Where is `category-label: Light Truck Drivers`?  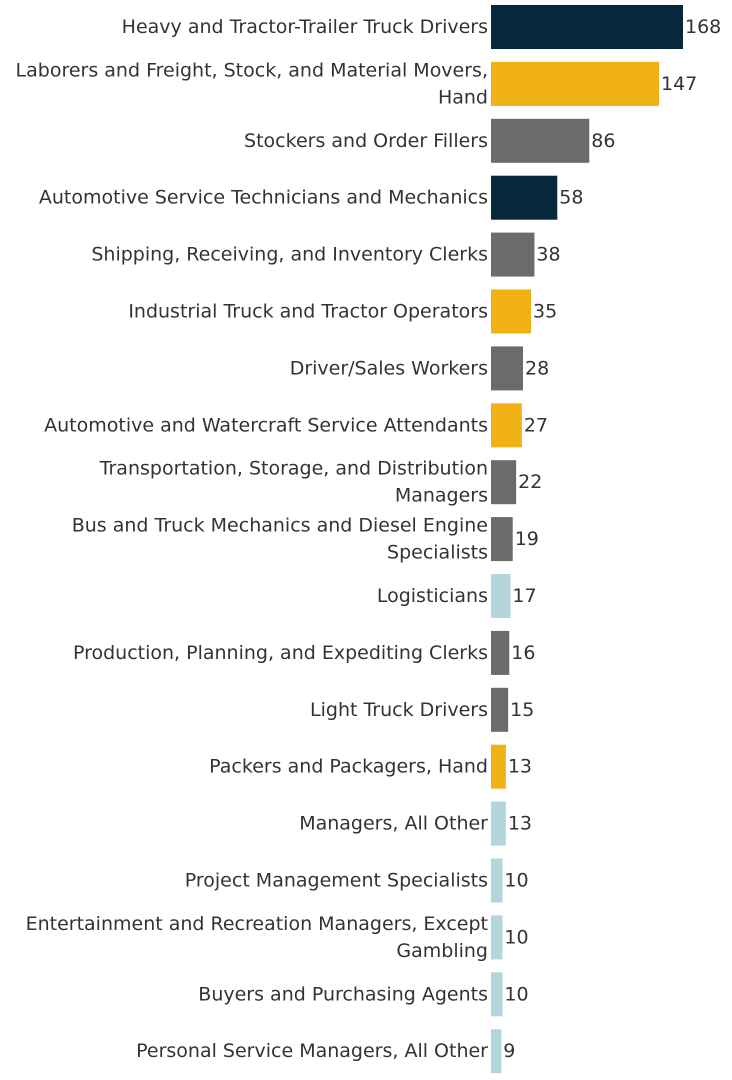
category-label: Light Truck Drivers is located at coordinates (399, 710).